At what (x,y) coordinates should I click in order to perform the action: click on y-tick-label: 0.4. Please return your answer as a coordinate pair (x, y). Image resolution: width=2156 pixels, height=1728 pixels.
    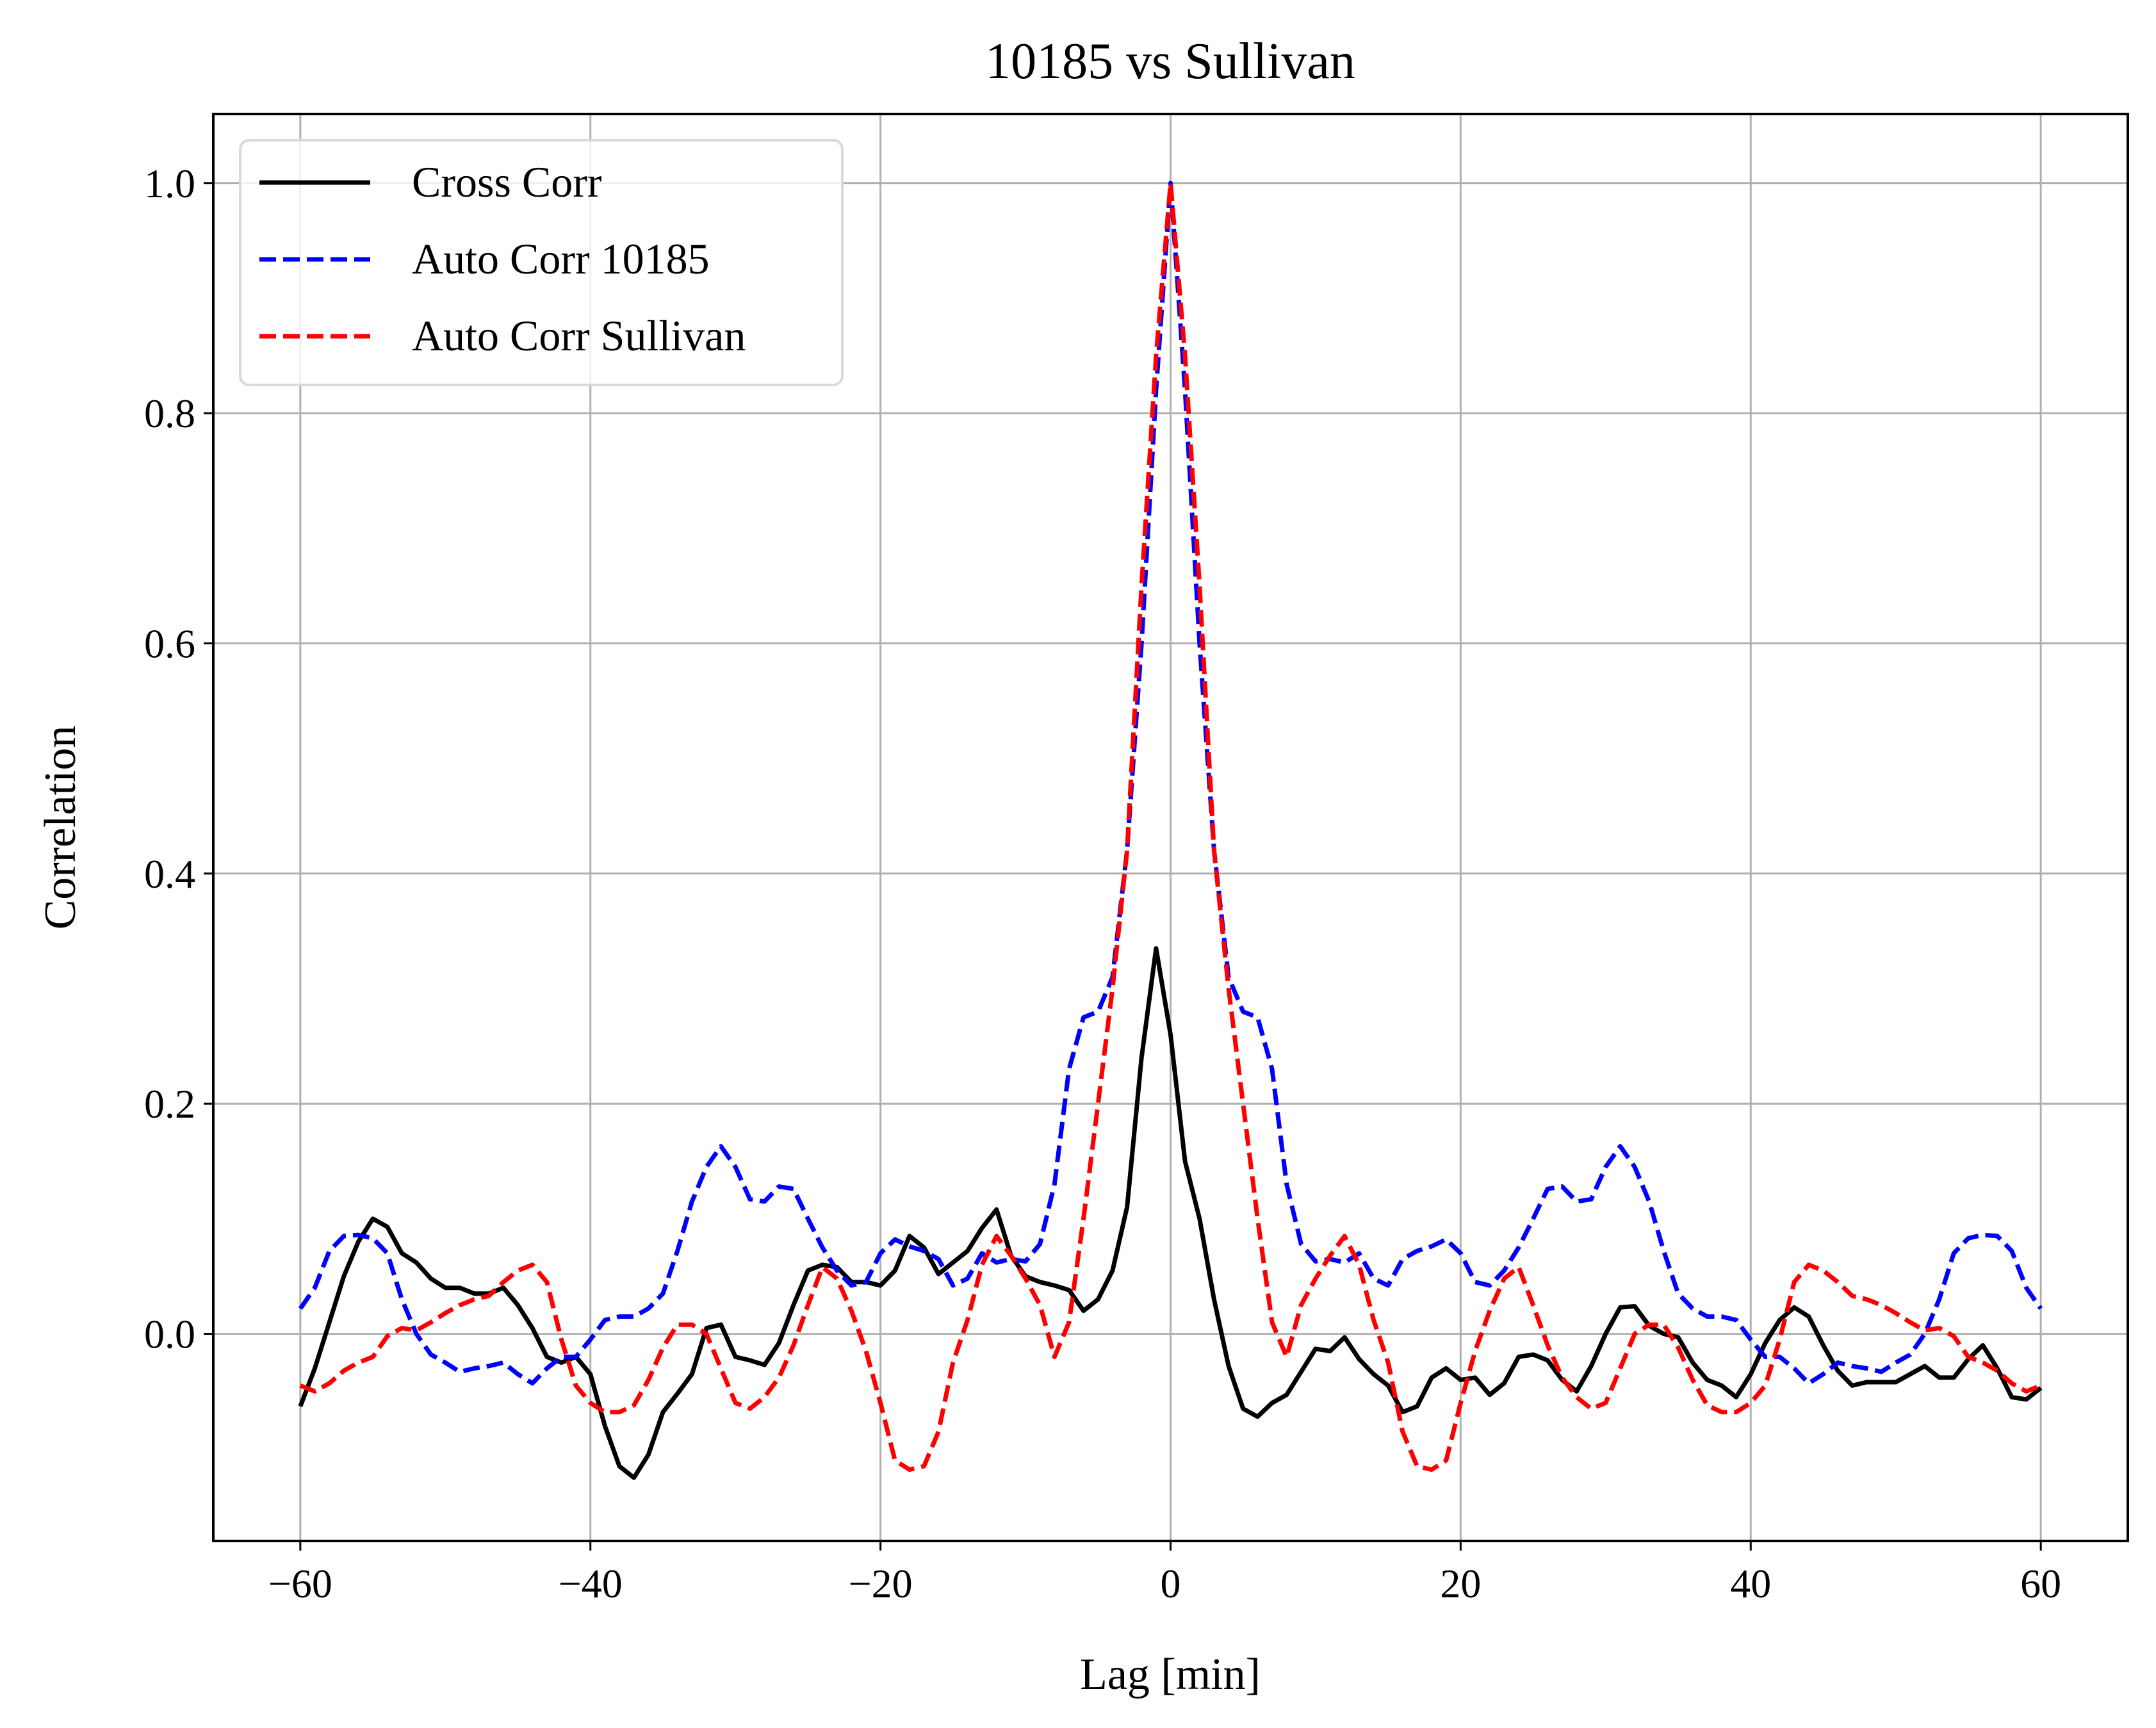
    Looking at the image, I should click on (169, 874).